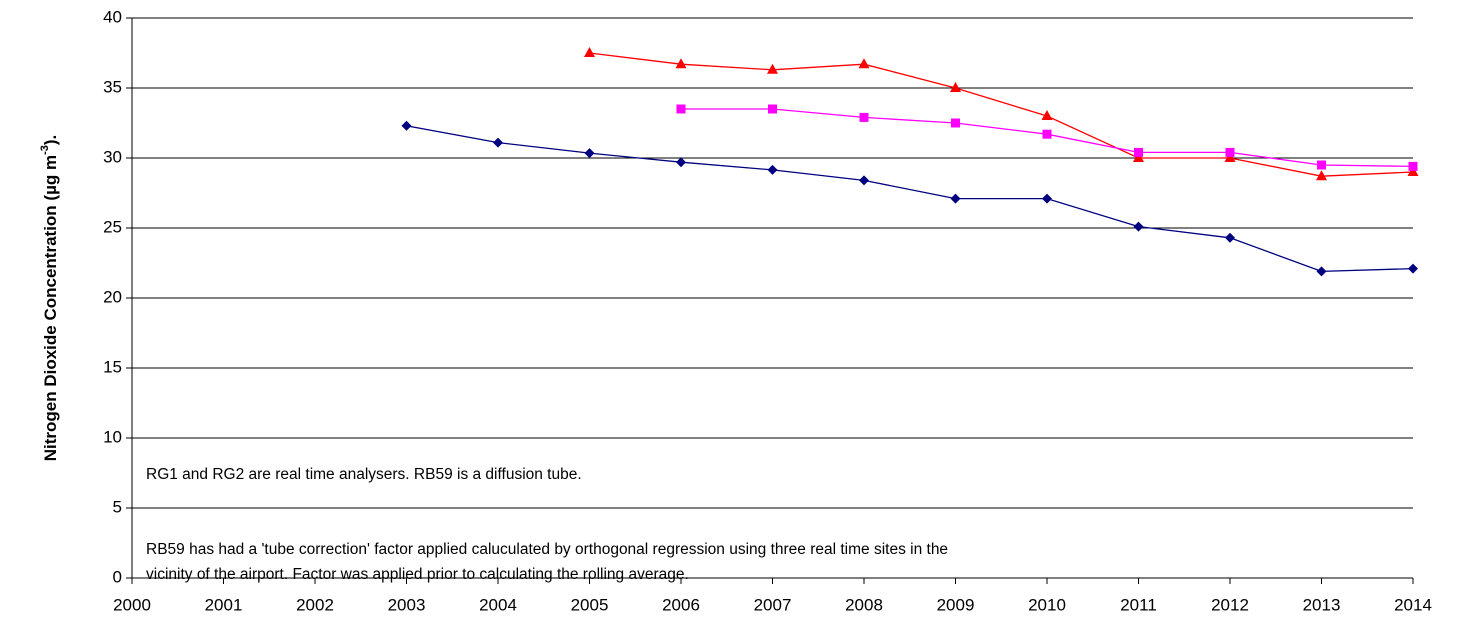 The width and height of the screenshot is (1459, 628). Describe the element at coordinates (1230, 604) in the screenshot. I see `x-tick-label: 2012` at that location.